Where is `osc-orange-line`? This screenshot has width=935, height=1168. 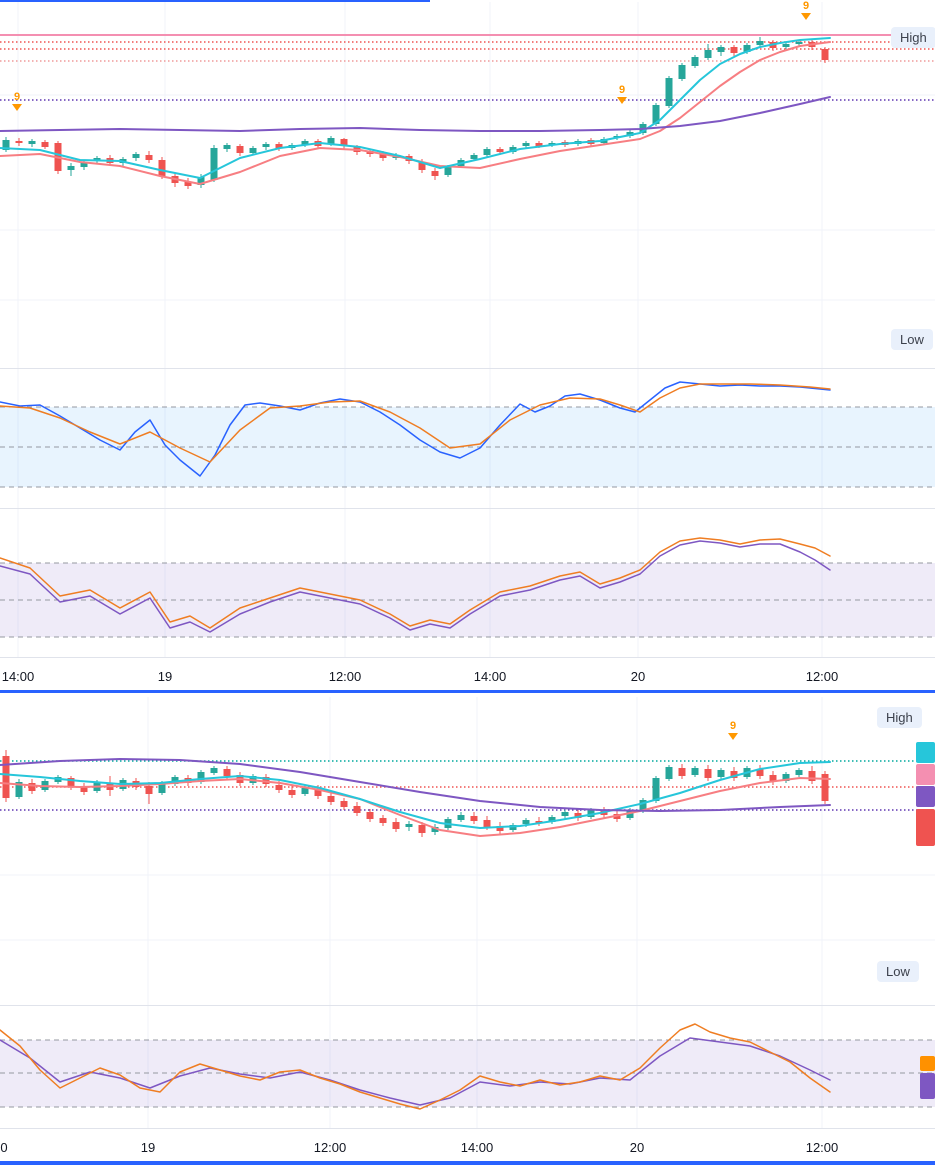 osc-orange-line is located at coordinates (415, 1066).